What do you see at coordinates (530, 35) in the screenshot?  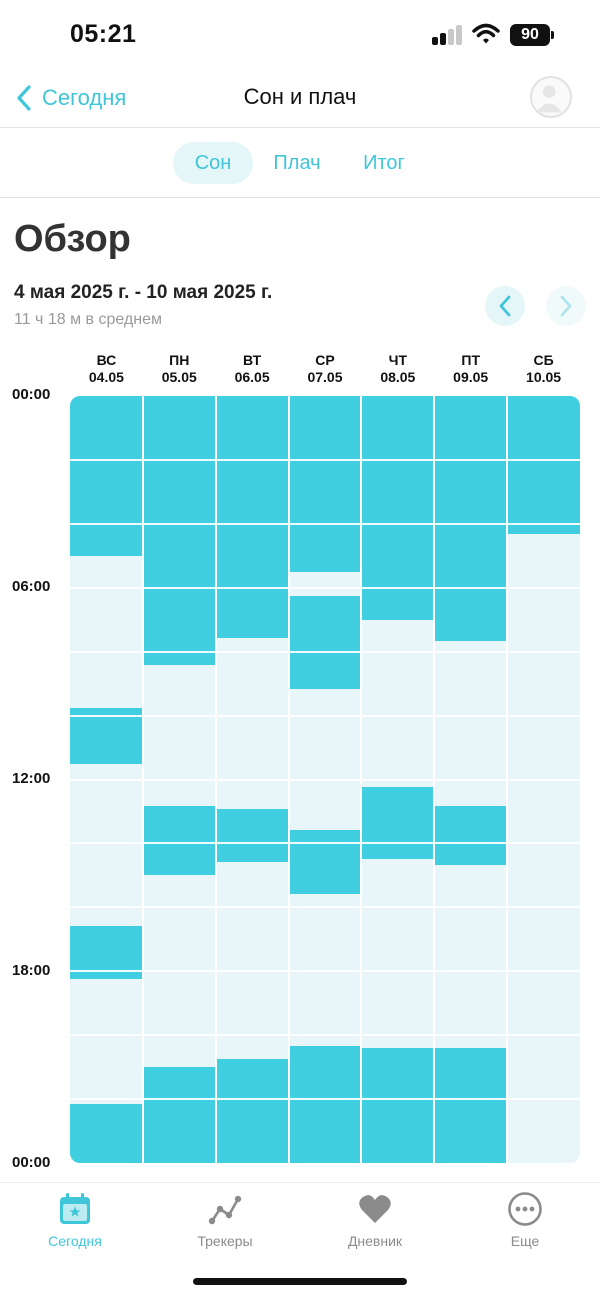 I see `battery-indicator: 90` at bounding box center [530, 35].